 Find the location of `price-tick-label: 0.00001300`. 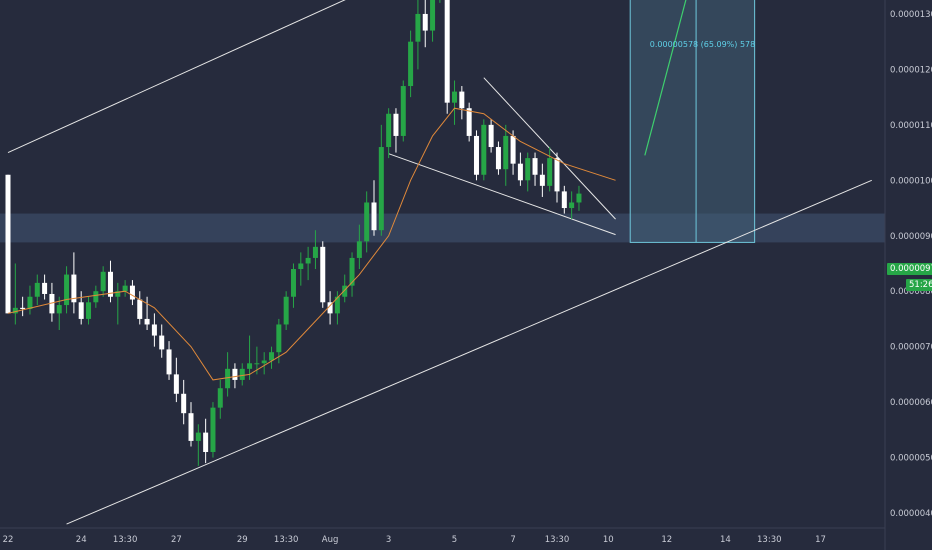

price-tick-label: 0.00001300 is located at coordinates (911, 15).